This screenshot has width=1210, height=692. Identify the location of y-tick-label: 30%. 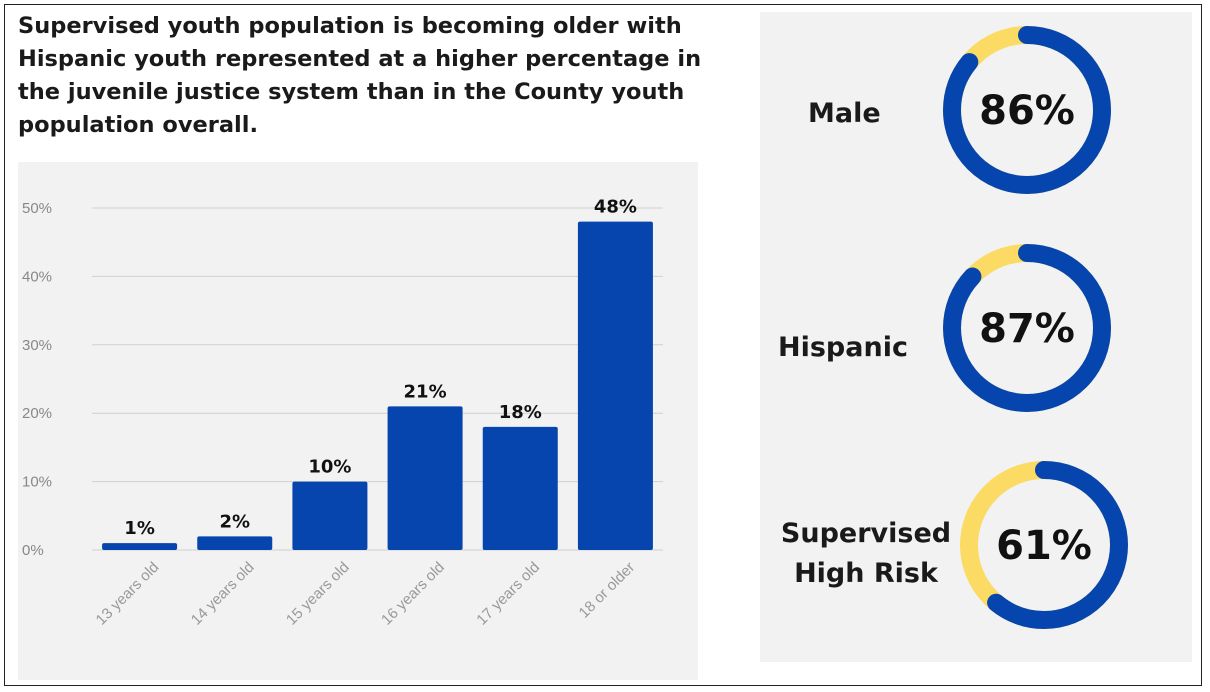
(37, 345).